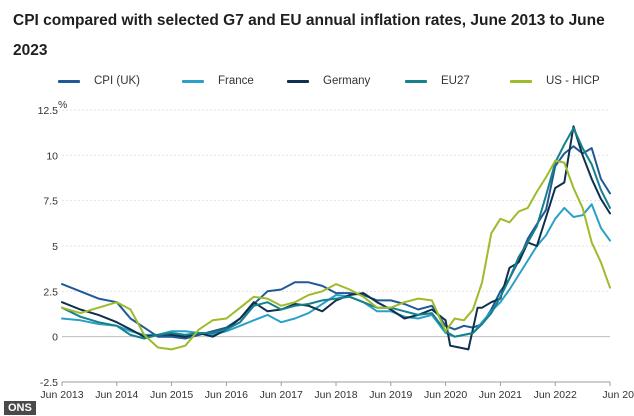 This screenshot has height=416, width=634. I want to click on y-tick-label: 10, so click(52, 156).